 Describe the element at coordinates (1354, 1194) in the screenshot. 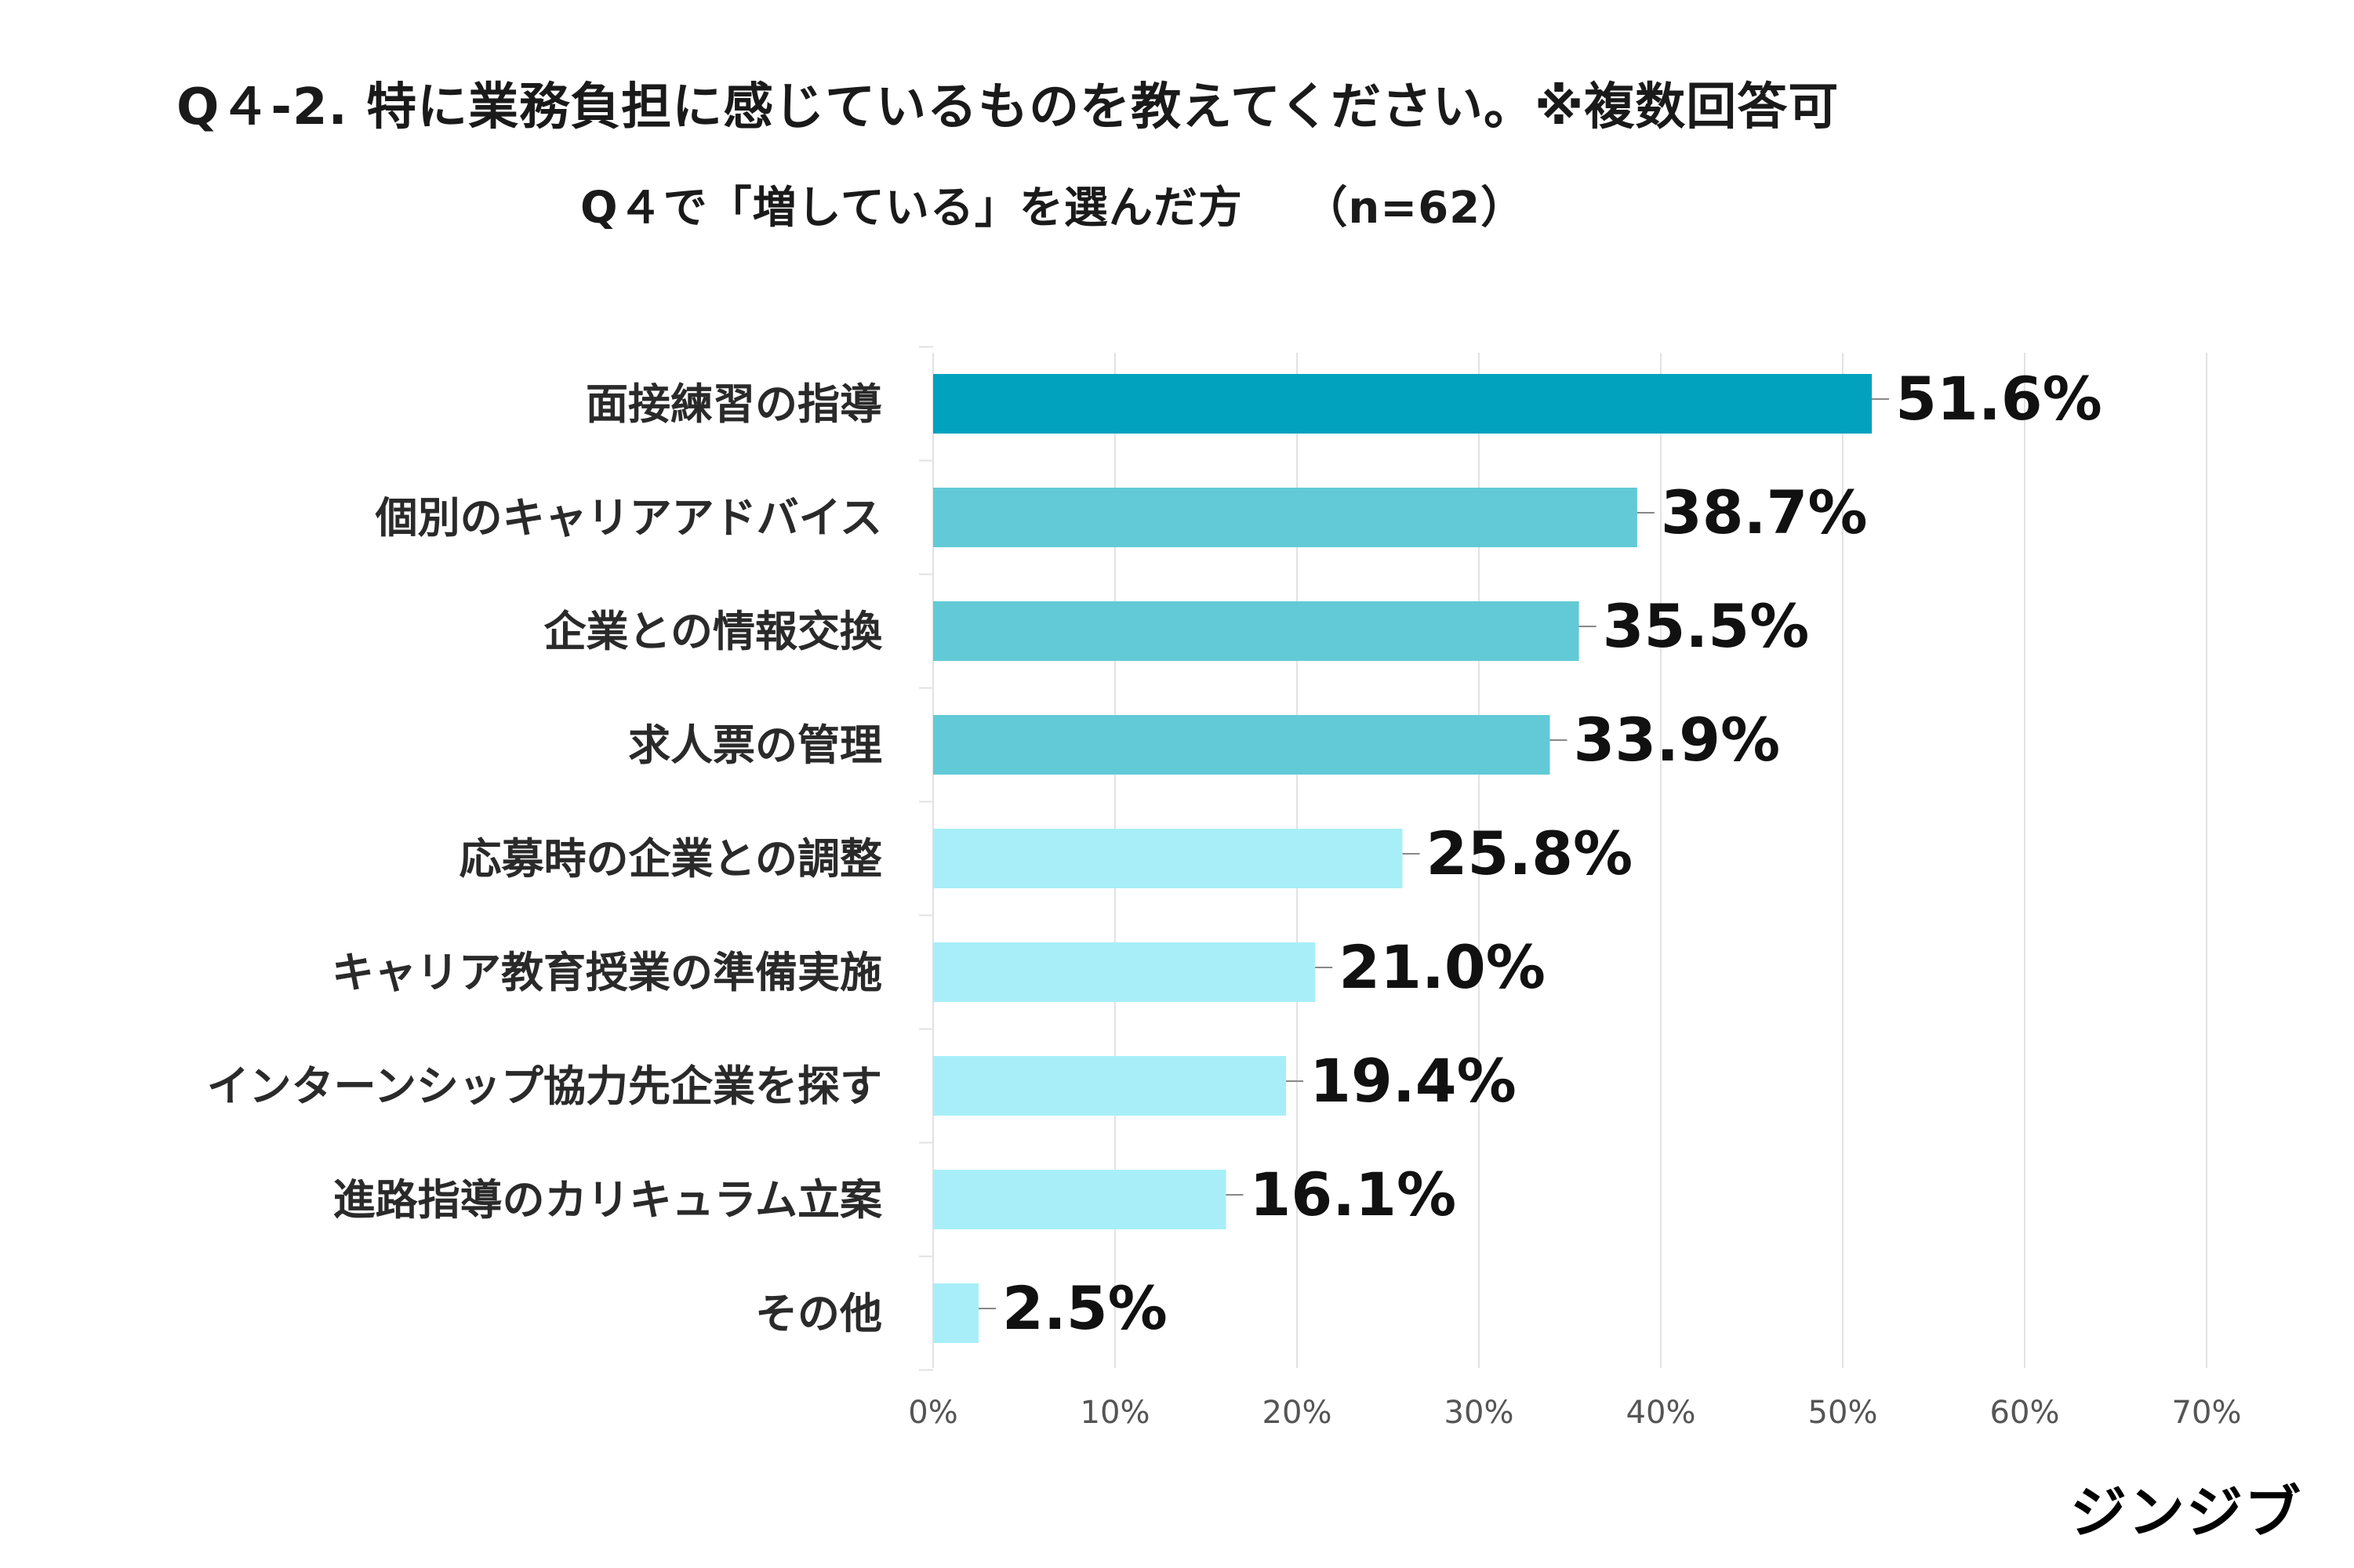

I see `value-label: 16.1%` at that location.